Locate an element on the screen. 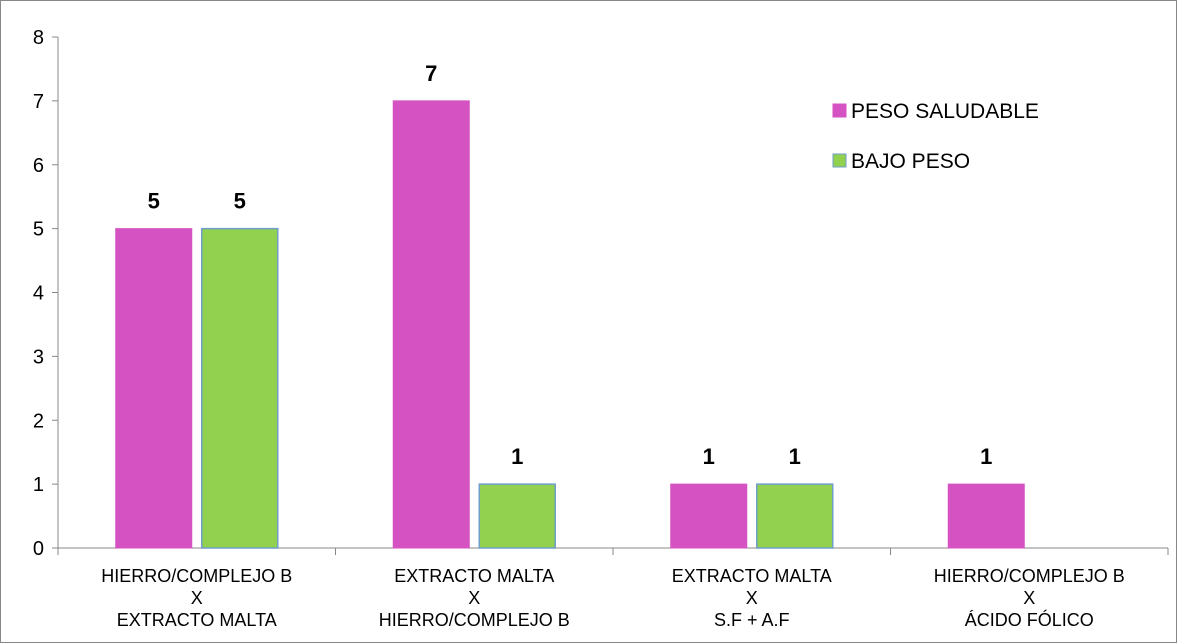 Image resolution: width=1177 pixels, height=643 pixels. y-tick-label: 6 is located at coordinates (38, 166).